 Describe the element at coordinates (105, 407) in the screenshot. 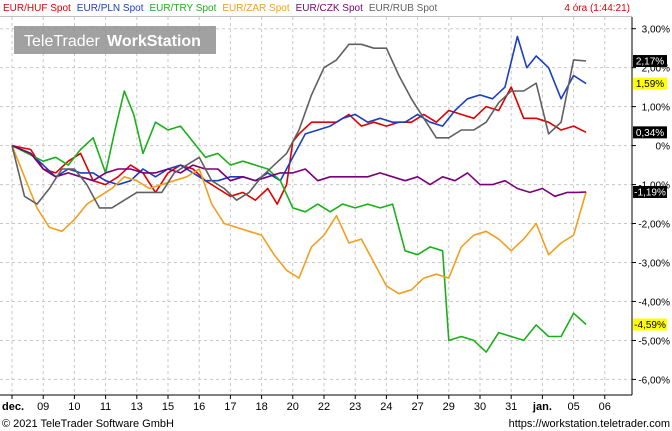

I see `x-tick-label: 11` at that location.